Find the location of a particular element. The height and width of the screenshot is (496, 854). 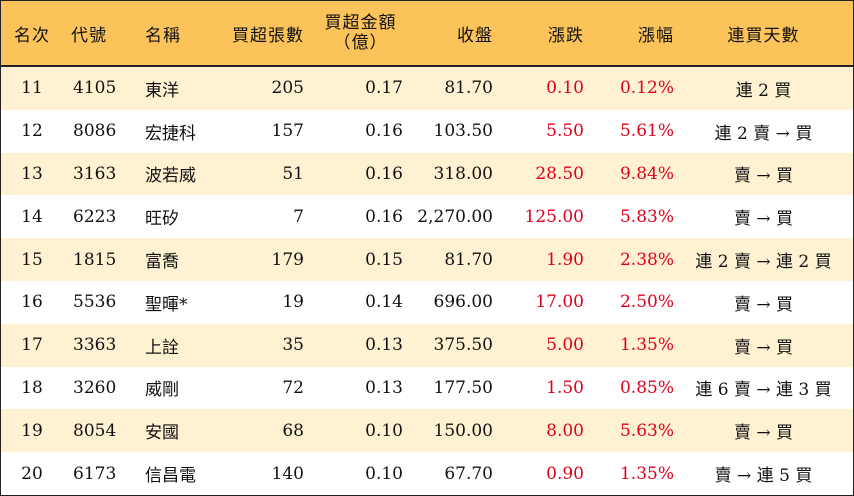

cell-change-pct: 0.12% is located at coordinates (646, 88).